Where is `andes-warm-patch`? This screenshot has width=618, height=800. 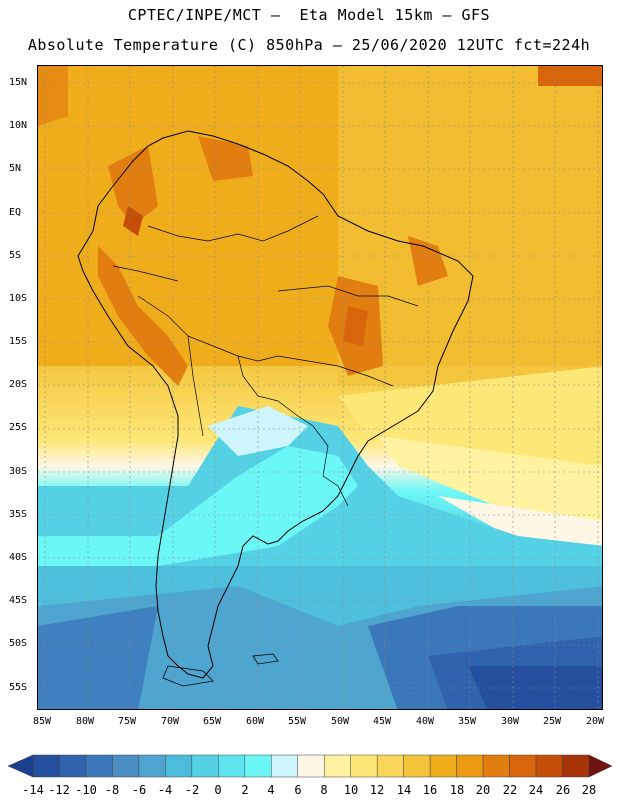
andes-warm-patch is located at coordinates (143, 316).